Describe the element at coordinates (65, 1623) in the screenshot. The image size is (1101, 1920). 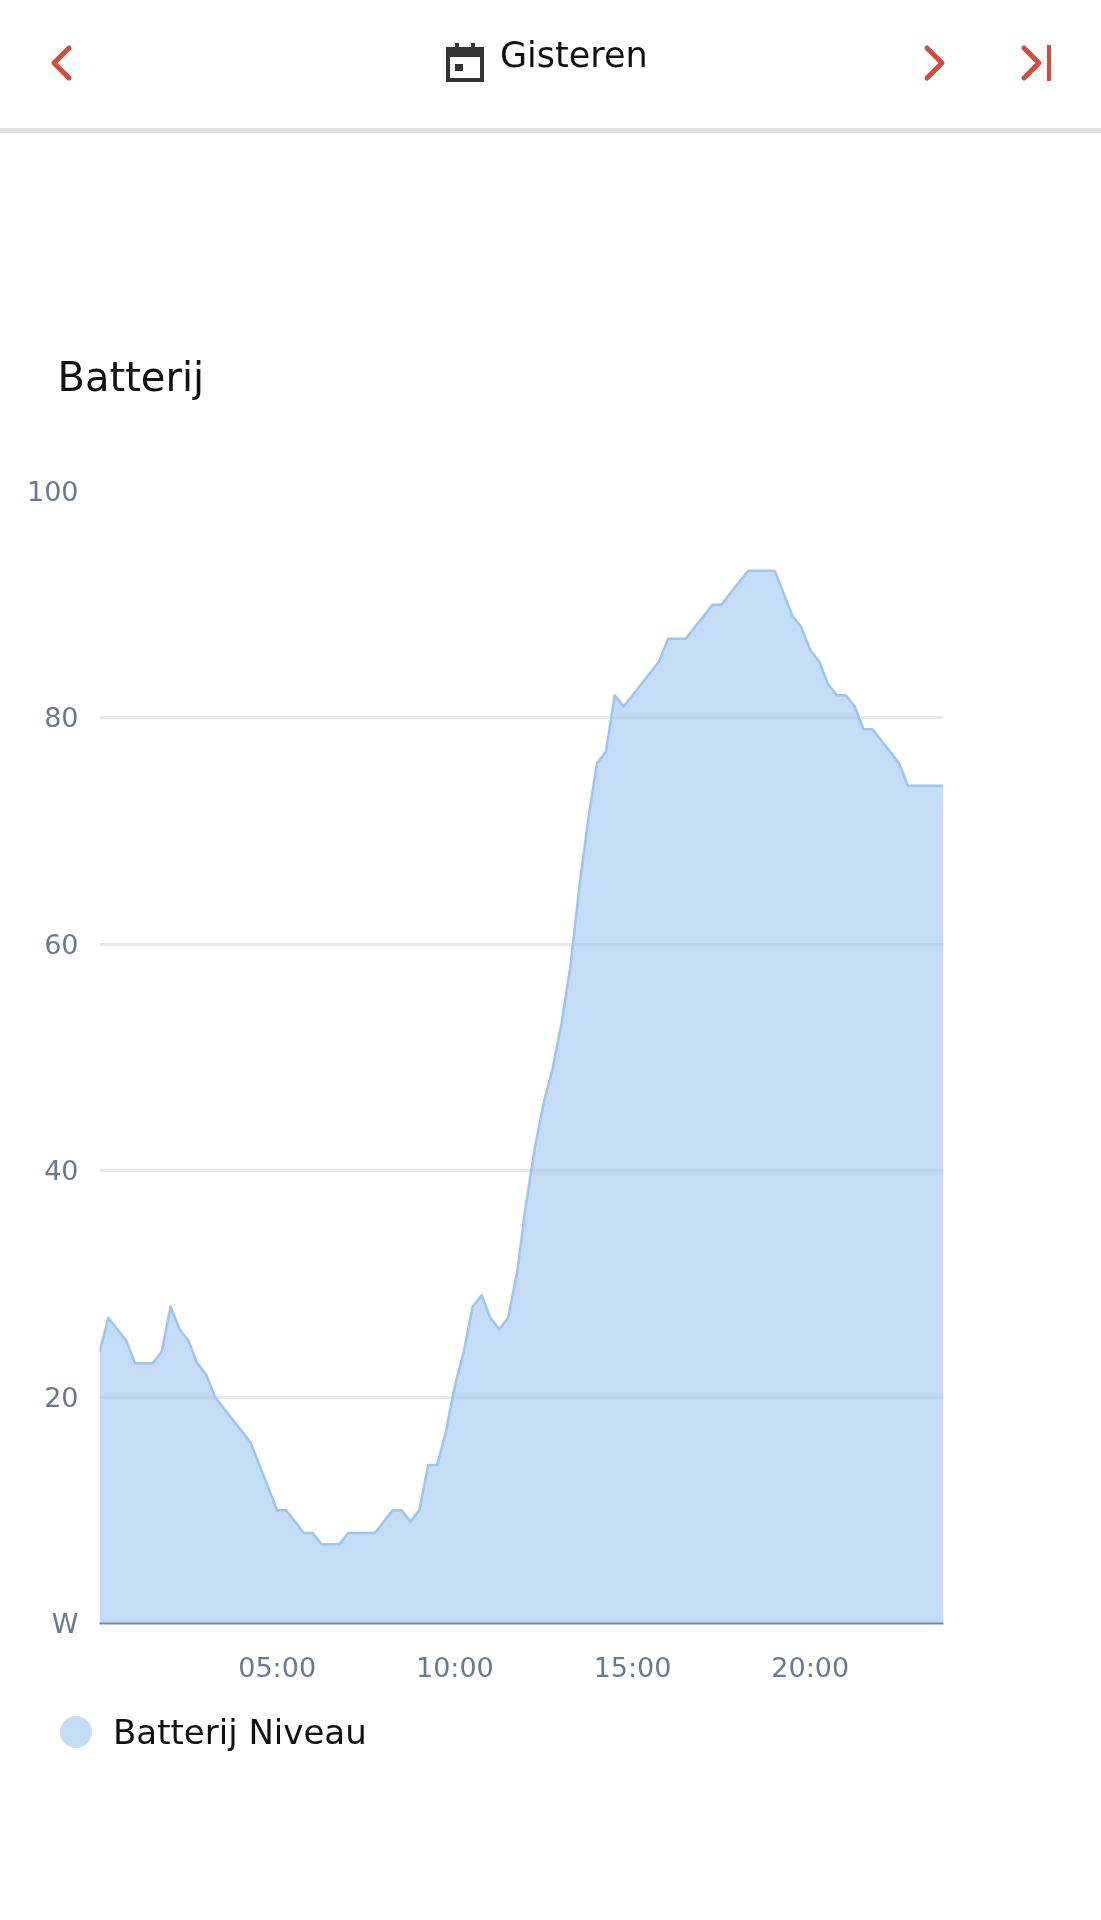
I see `y-tick-label: W` at that location.